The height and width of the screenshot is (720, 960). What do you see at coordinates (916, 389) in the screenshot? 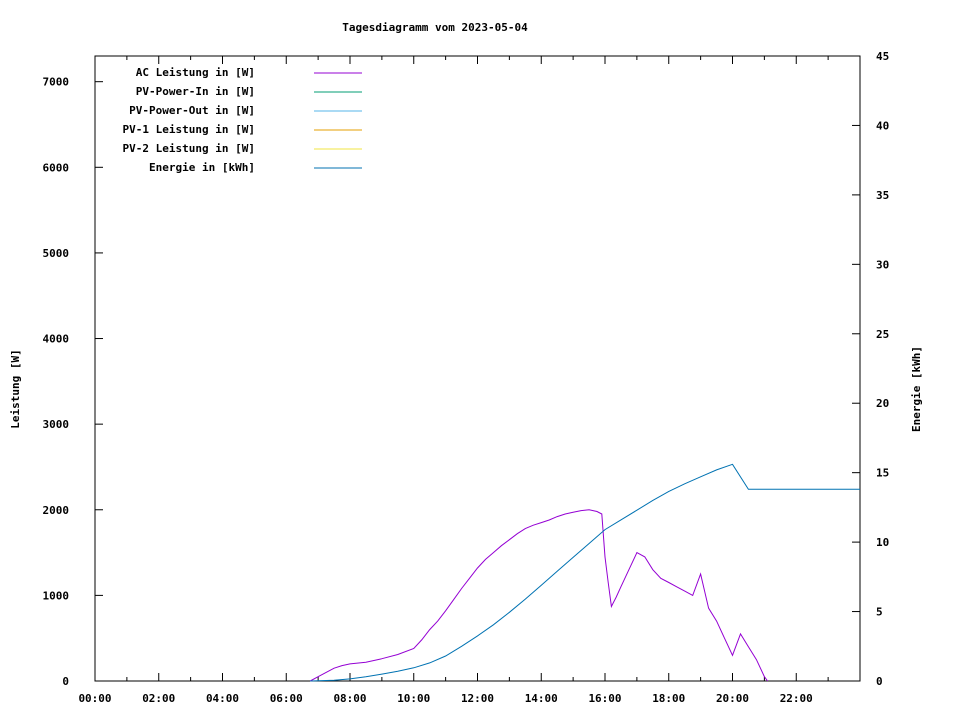
I see `y2-axis-label: Energie [kWh]` at bounding box center [916, 389].